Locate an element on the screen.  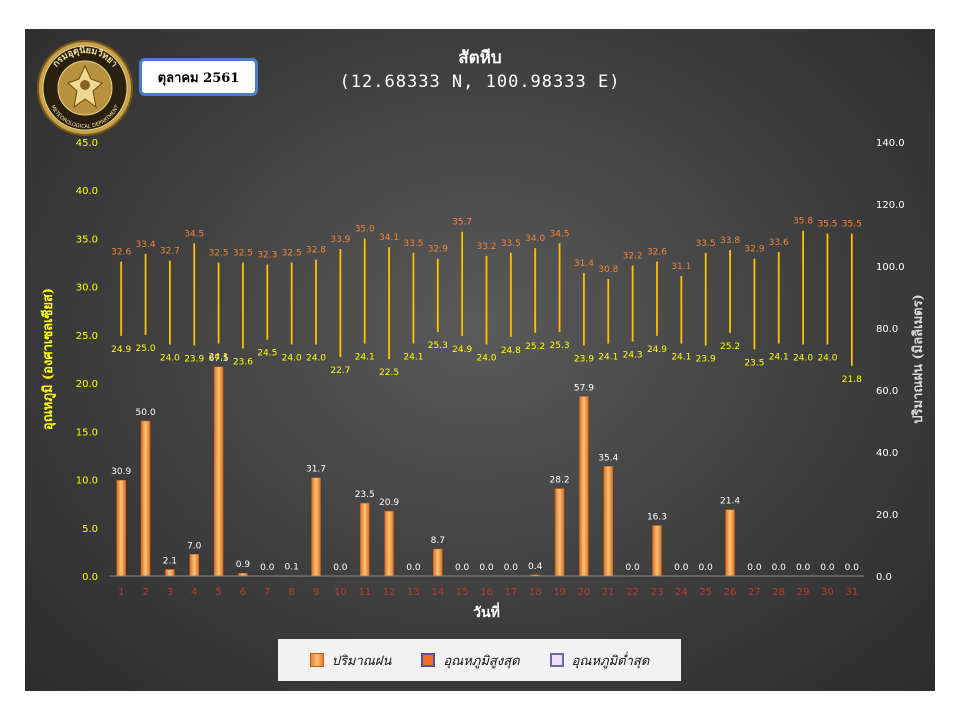
y-right-tick-label: 120.0 is located at coordinates (890, 205).